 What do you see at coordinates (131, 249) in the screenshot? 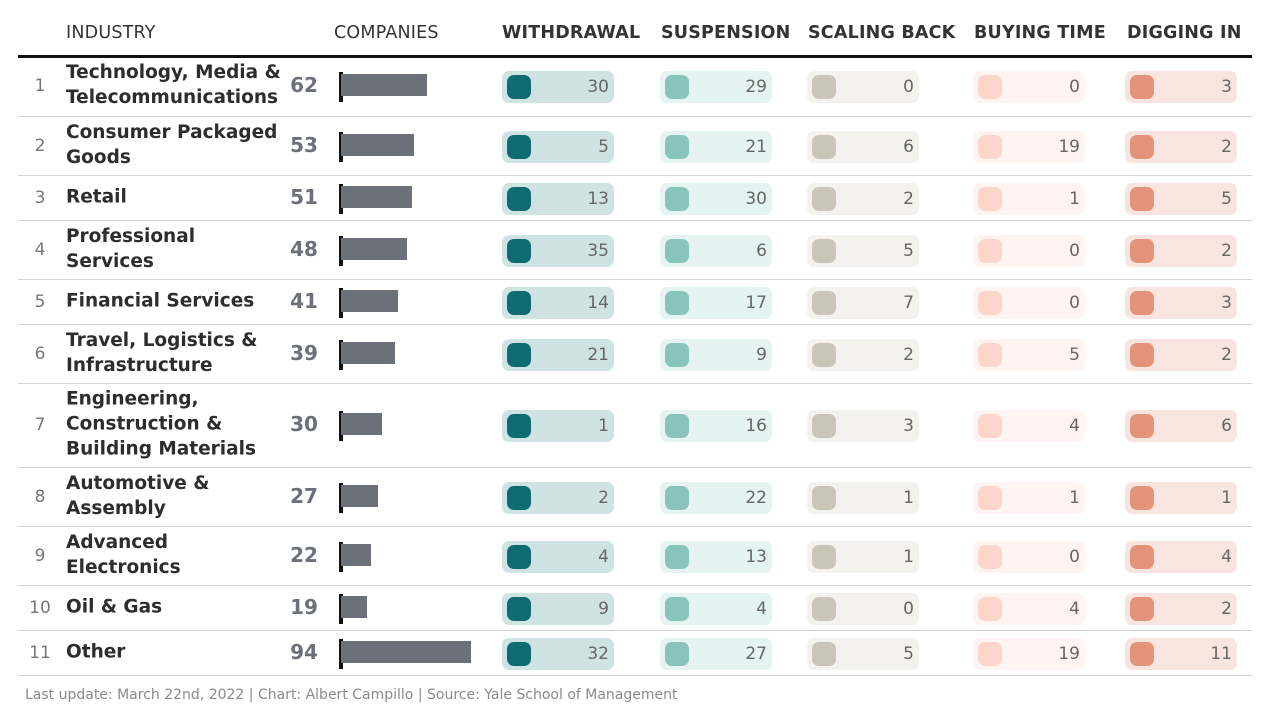
I see `industry-label: Professional Services` at bounding box center [131, 249].